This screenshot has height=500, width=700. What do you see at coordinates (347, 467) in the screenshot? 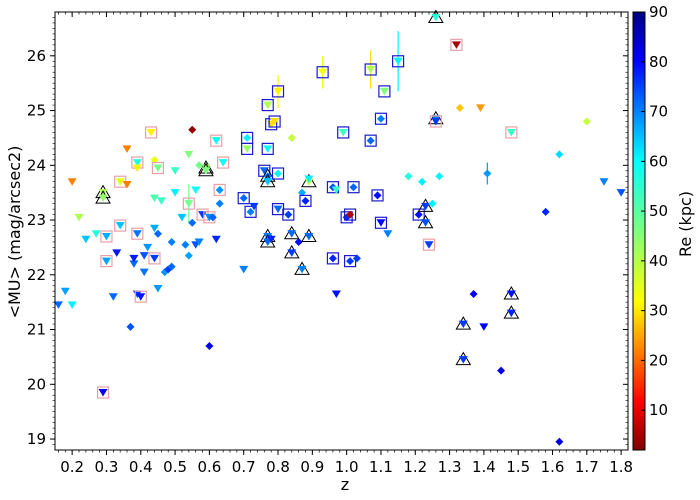
I see `x-tick-label: 1.0` at bounding box center [347, 467].